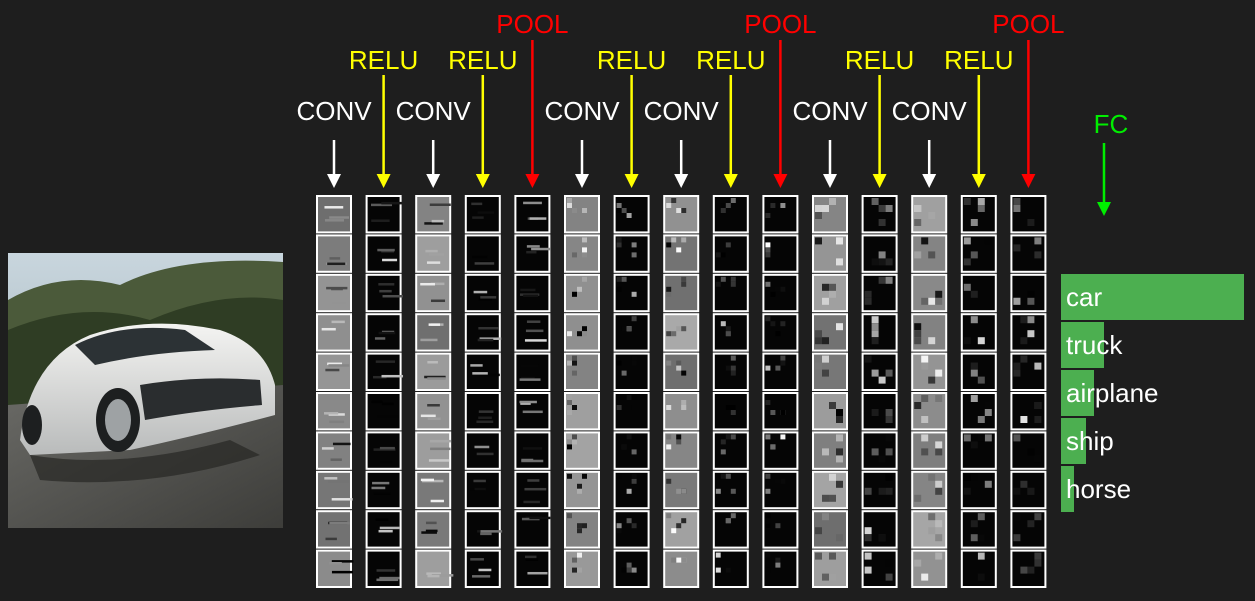 The height and width of the screenshot is (601, 1255). I want to click on class-label: airplane, so click(1112, 393).